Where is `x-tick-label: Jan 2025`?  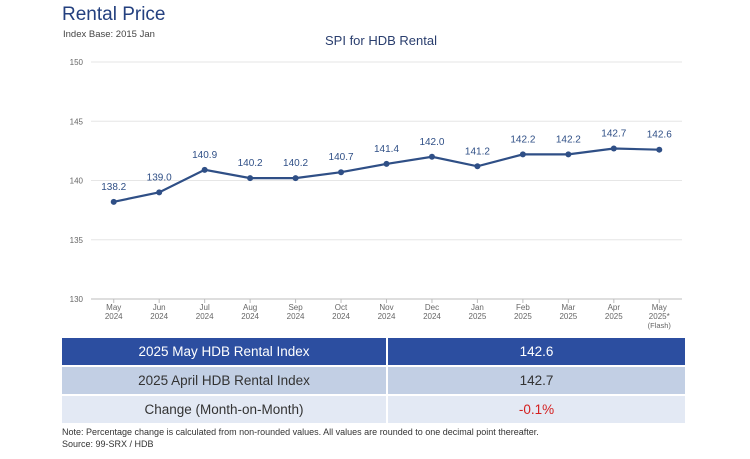
x-tick-label: Jan 2025 is located at coordinates (478, 312).